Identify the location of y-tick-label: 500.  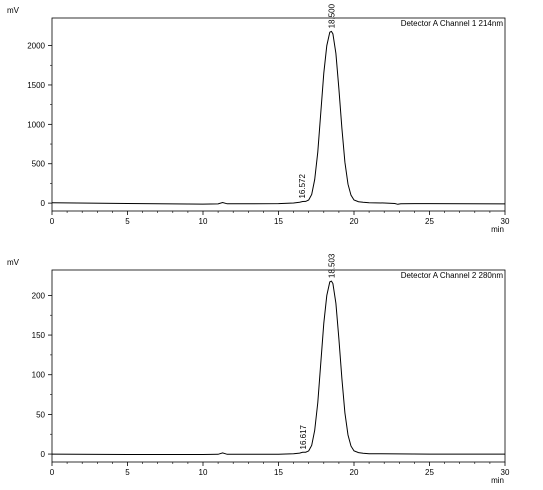
(39, 164).